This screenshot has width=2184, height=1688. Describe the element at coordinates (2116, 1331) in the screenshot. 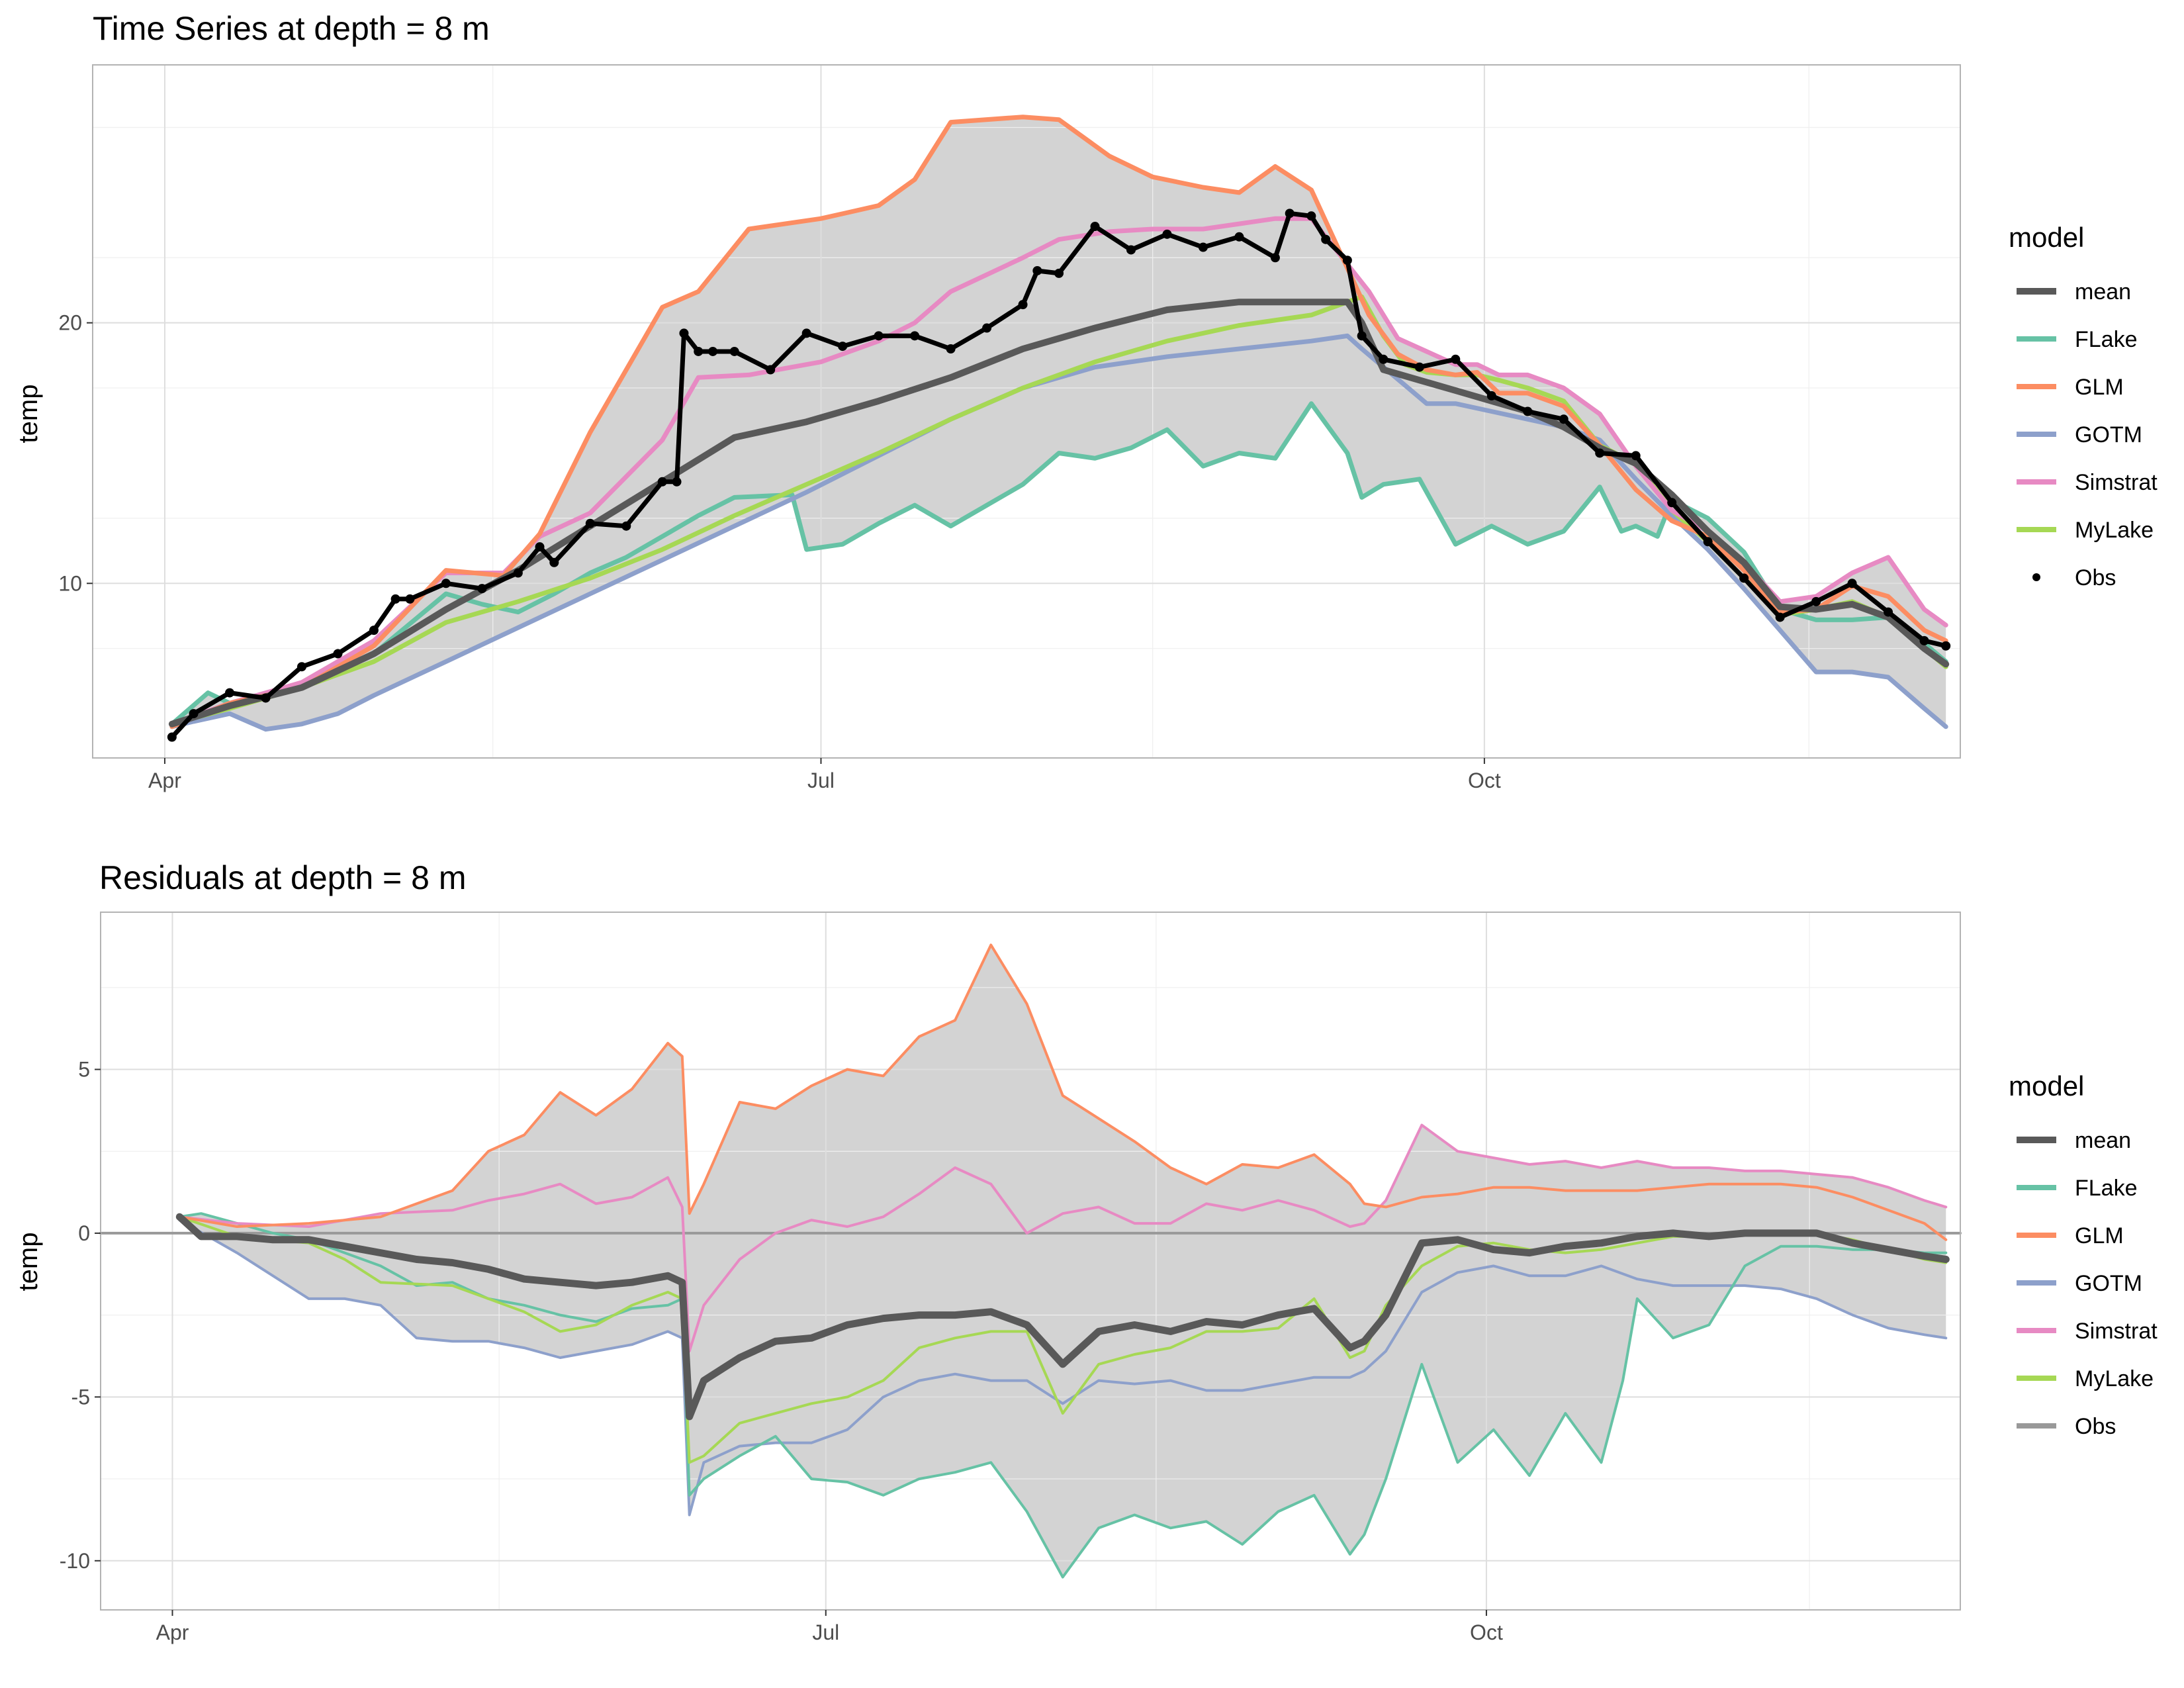

I see `residuals-legend-label-simstrat: Simstrat` at that location.